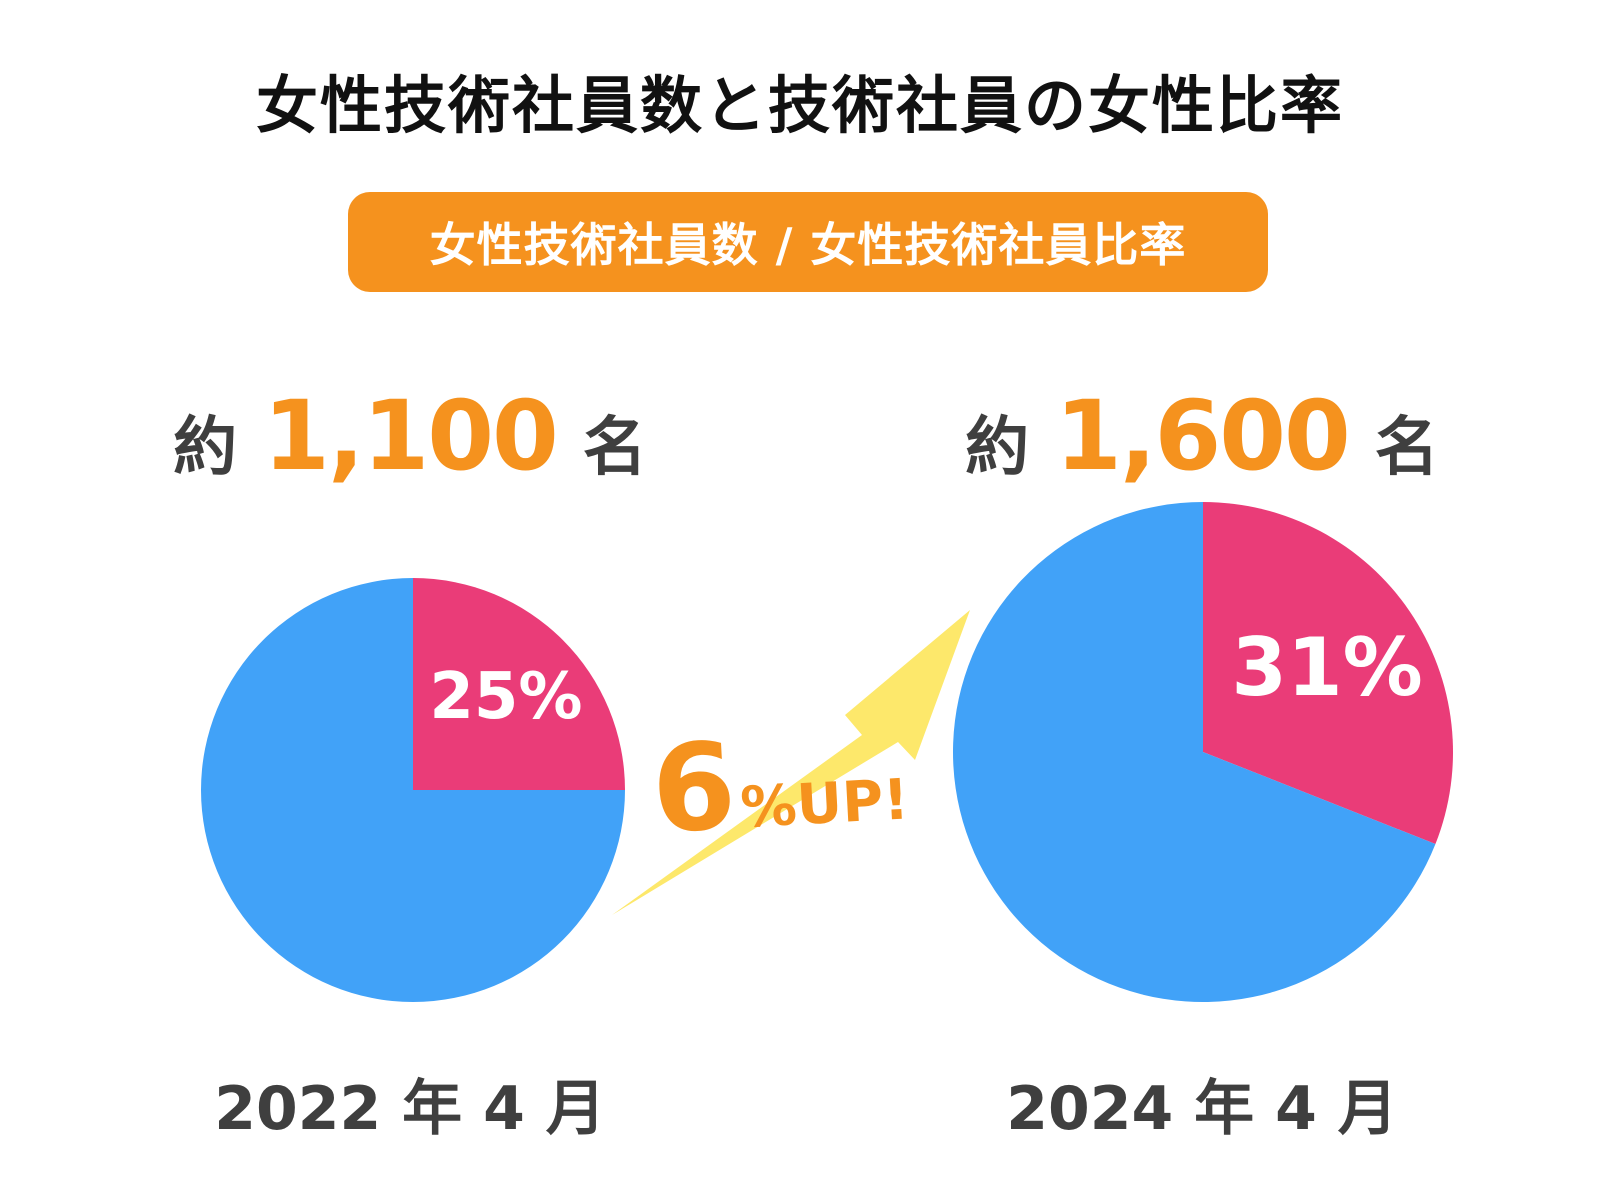 This screenshot has height=1200, width=1600. I want to click on pie-0-slice-0-label: 25%, so click(505, 697).